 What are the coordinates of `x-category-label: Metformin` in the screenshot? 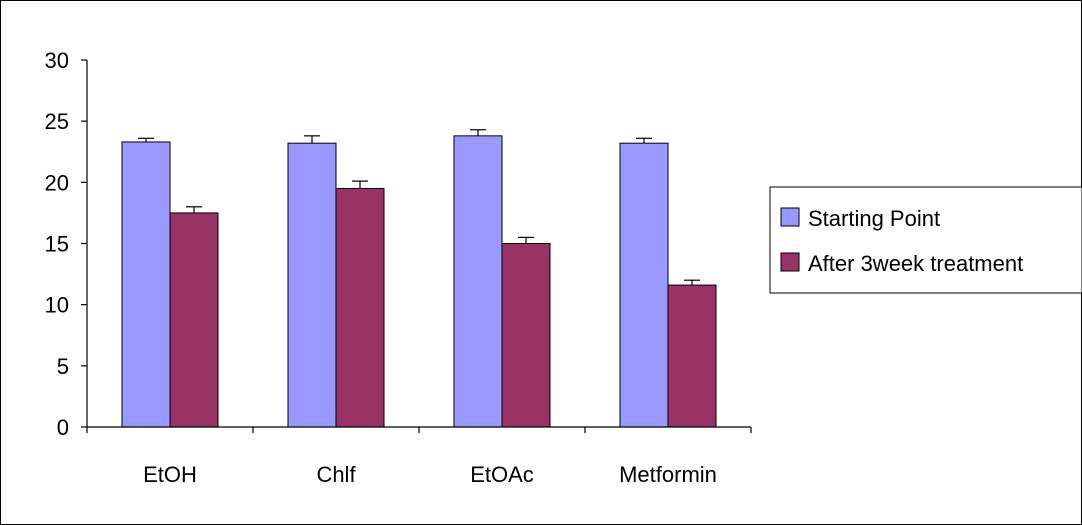 It's located at (668, 474).